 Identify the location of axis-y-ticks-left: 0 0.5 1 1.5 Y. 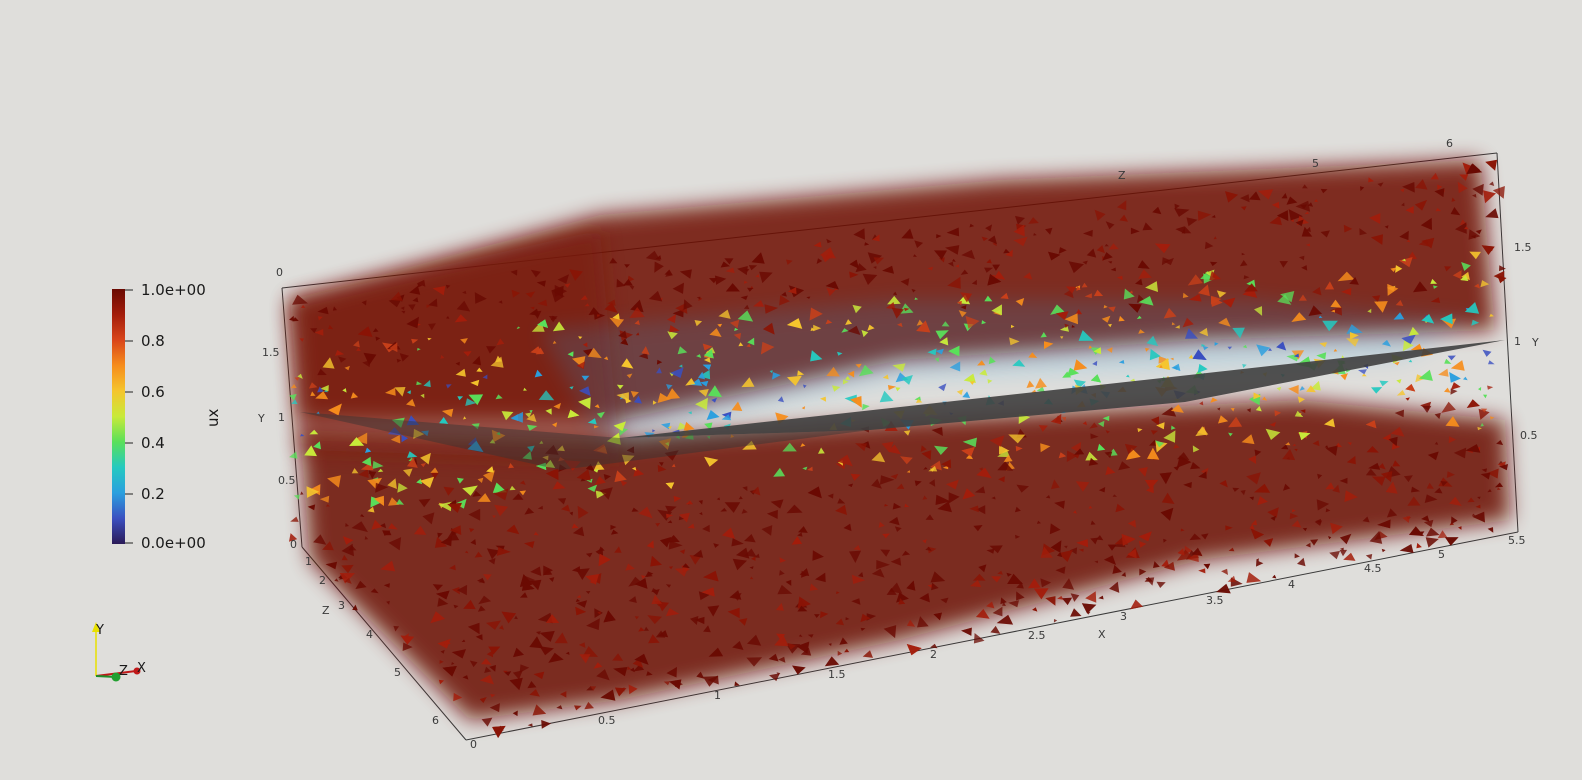
(277, 448).